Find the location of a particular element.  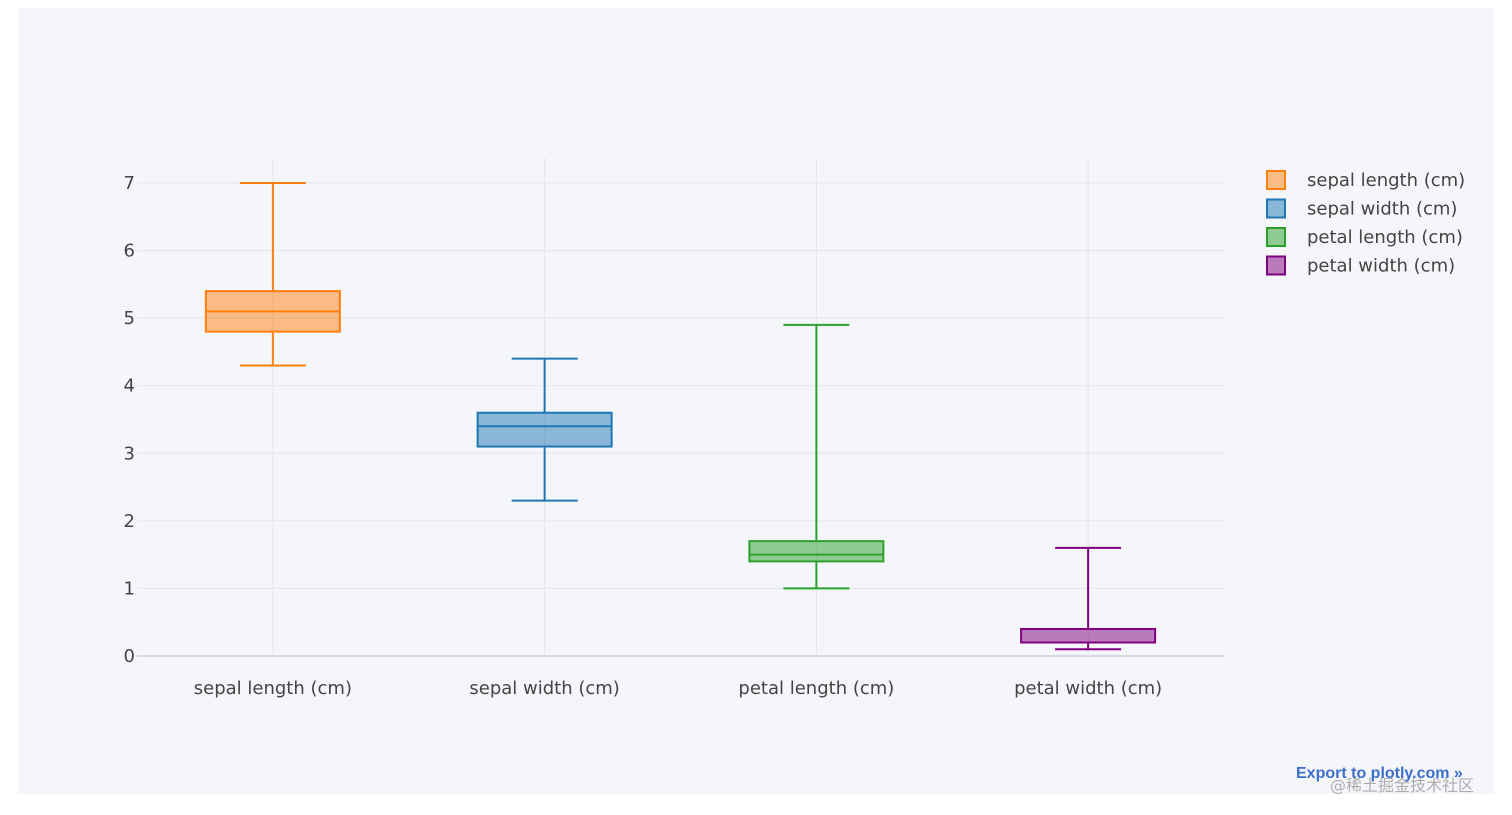

x-tick-label: sepal length (cm) is located at coordinates (273, 688).